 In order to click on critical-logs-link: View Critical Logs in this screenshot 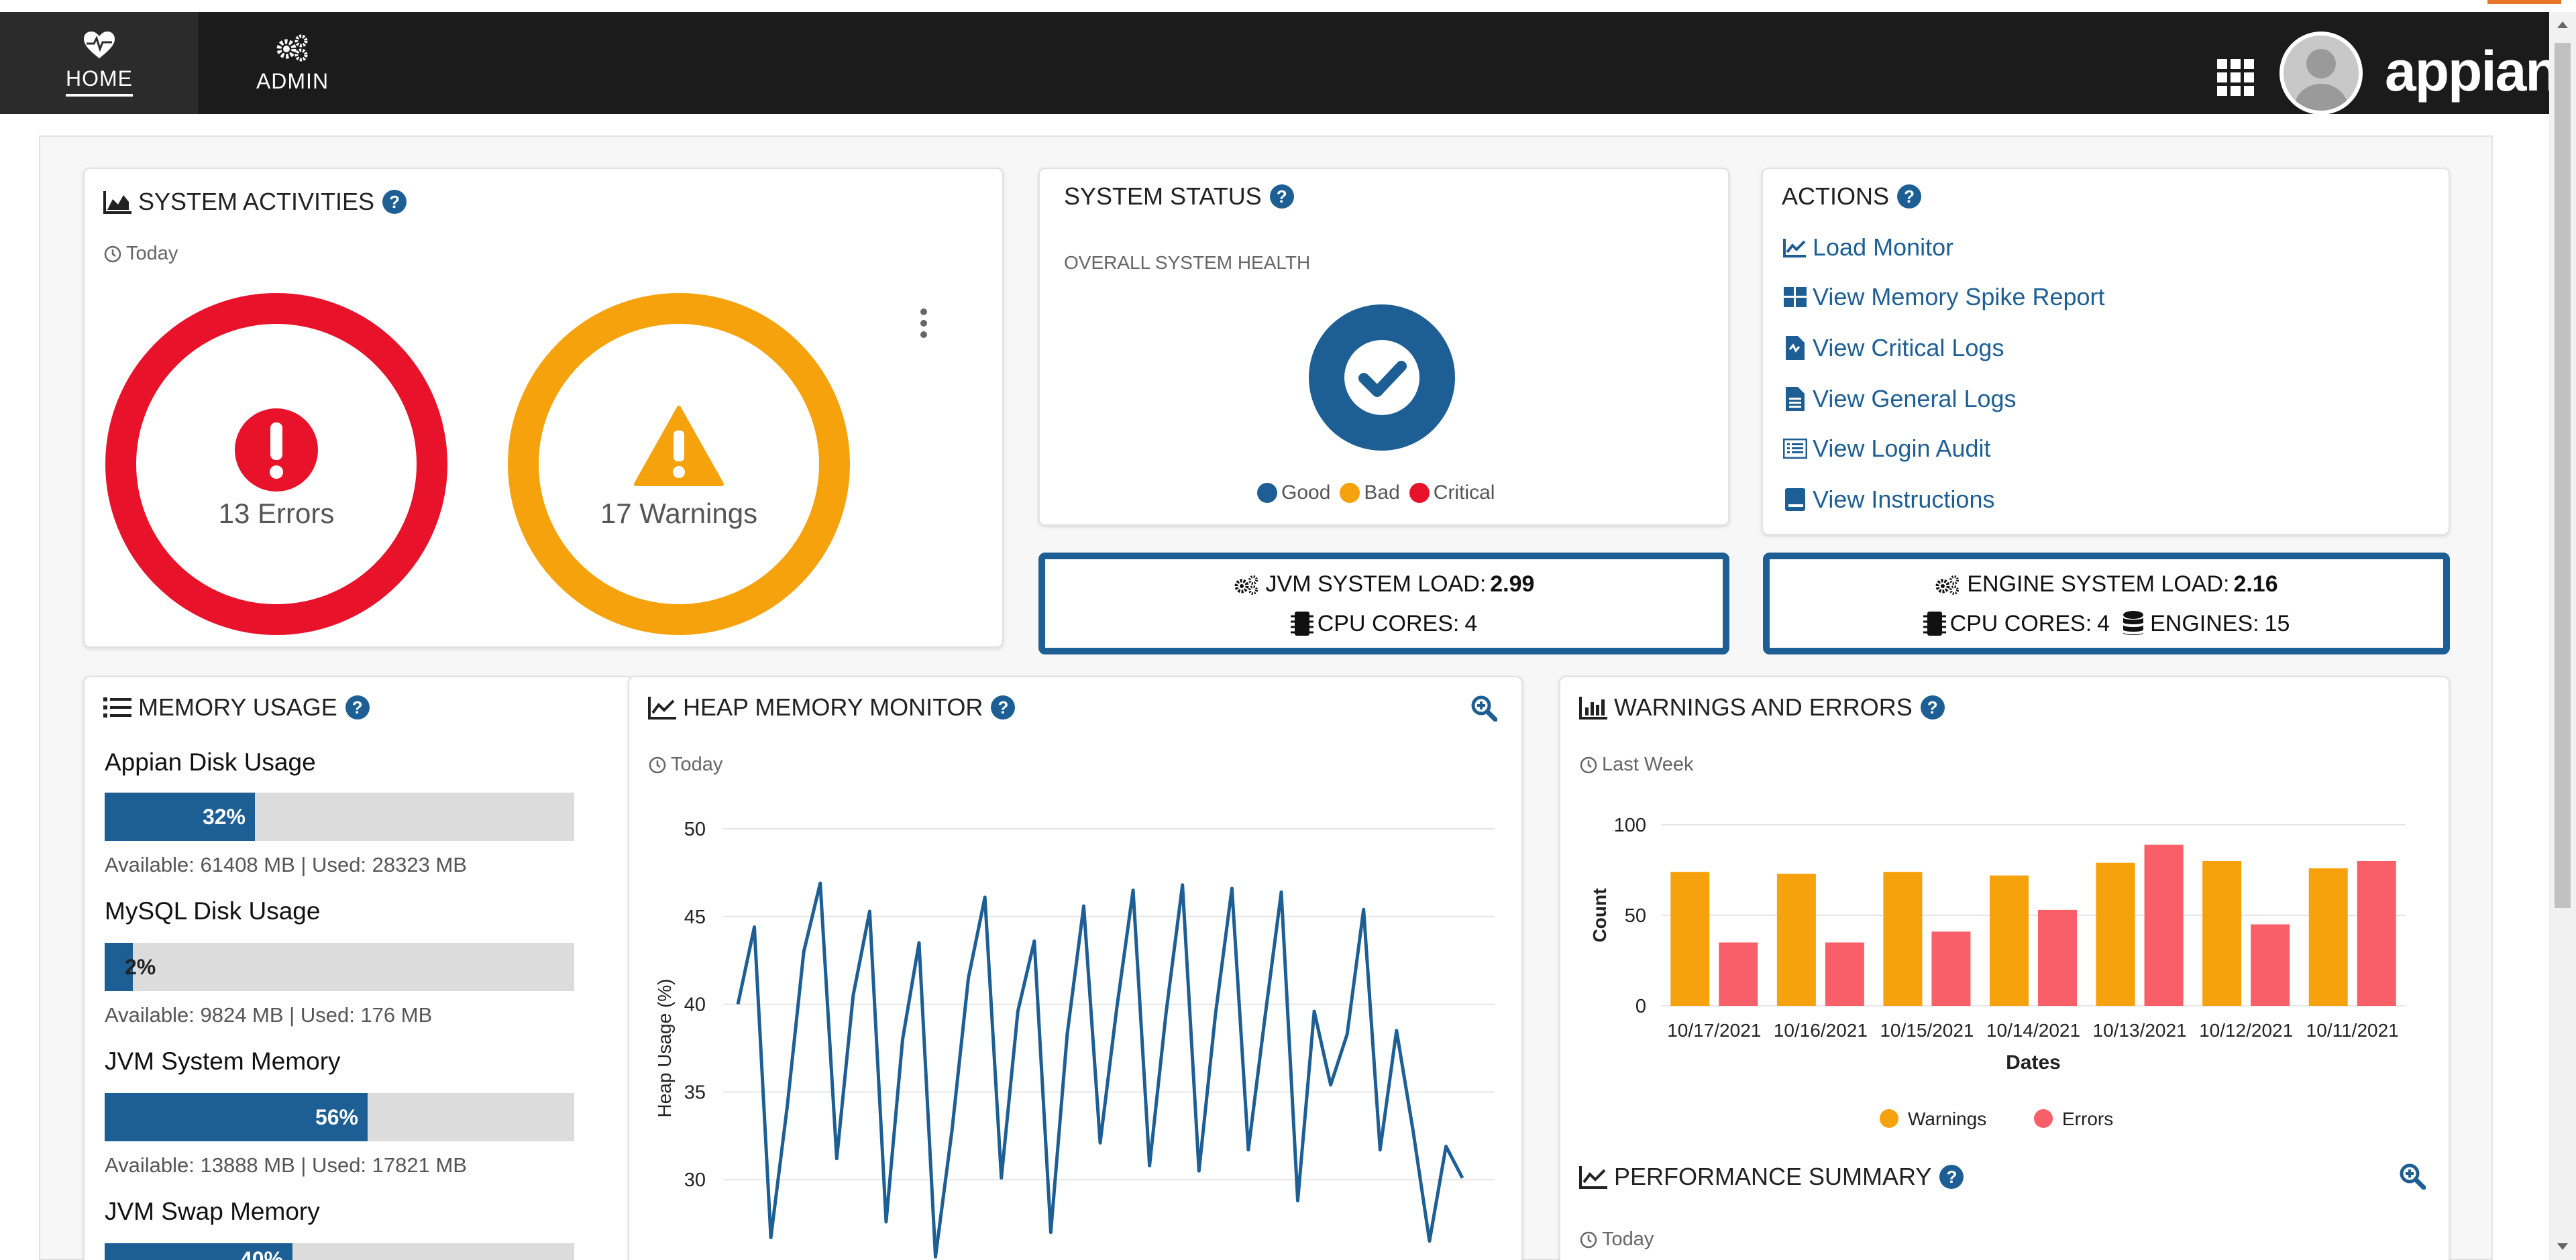, I will do `click(1893, 348)`.